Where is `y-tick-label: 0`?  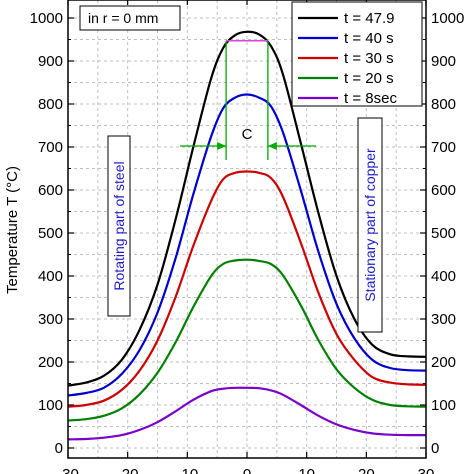 y-tick-label: 0 is located at coordinates (59, 448).